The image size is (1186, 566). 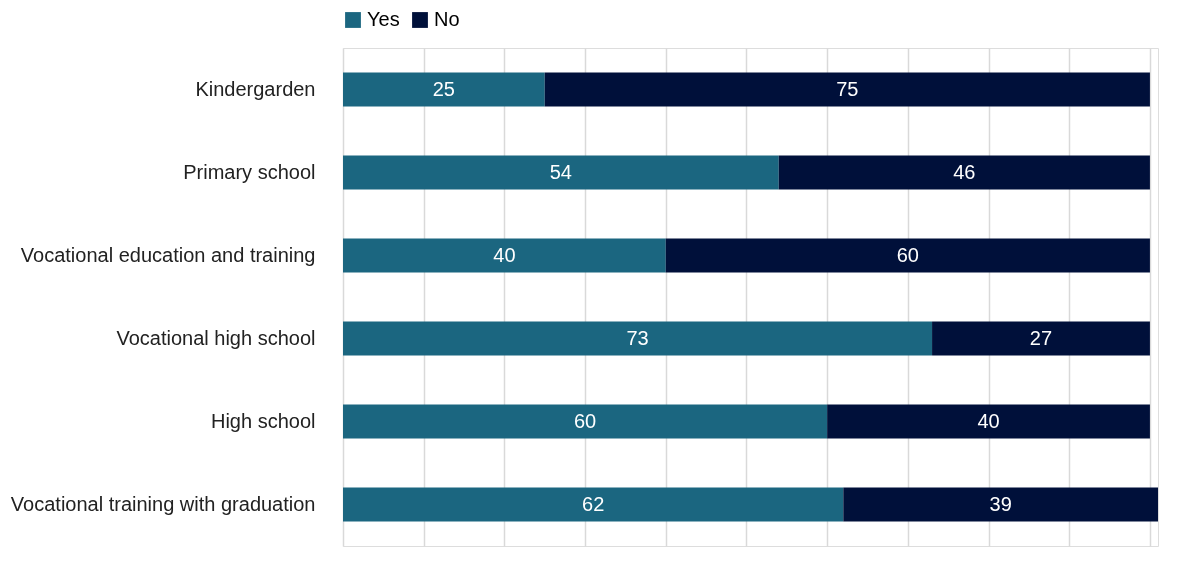 What do you see at coordinates (168, 254) in the screenshot?
I see `y-tick-label: Vocational education and training` at bounding box center [168, 254].